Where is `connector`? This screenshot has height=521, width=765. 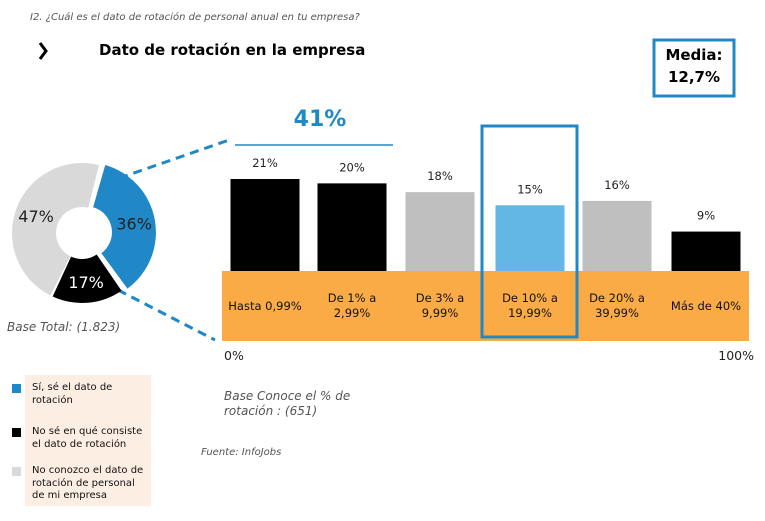 connector is located at coordinates (166, 315).